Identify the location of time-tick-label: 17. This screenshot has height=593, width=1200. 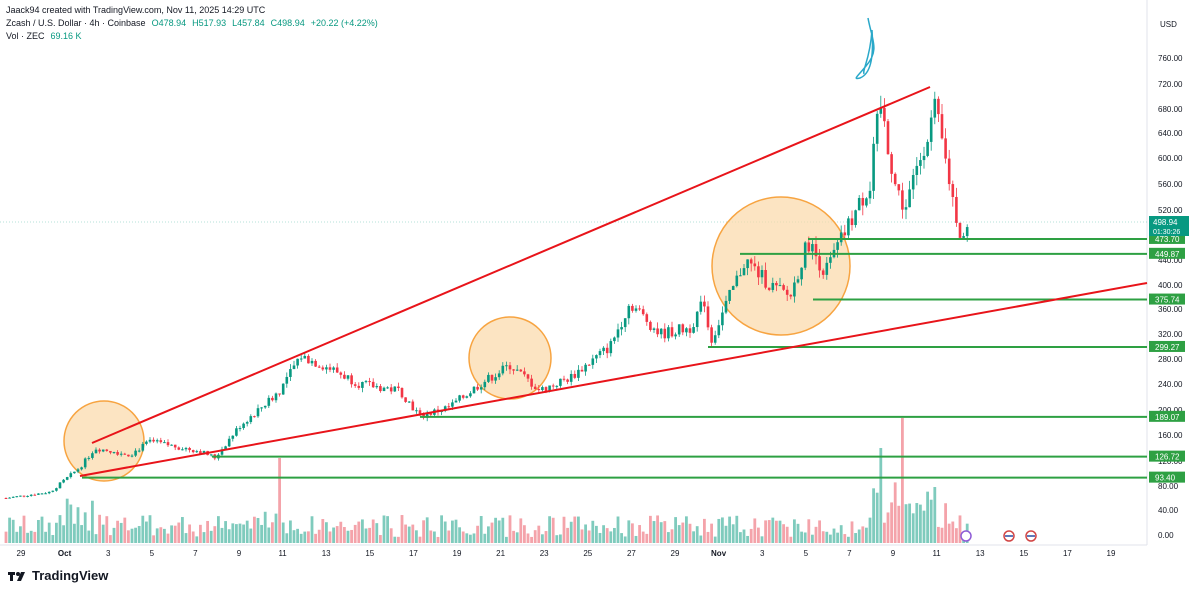
(1067, 553).